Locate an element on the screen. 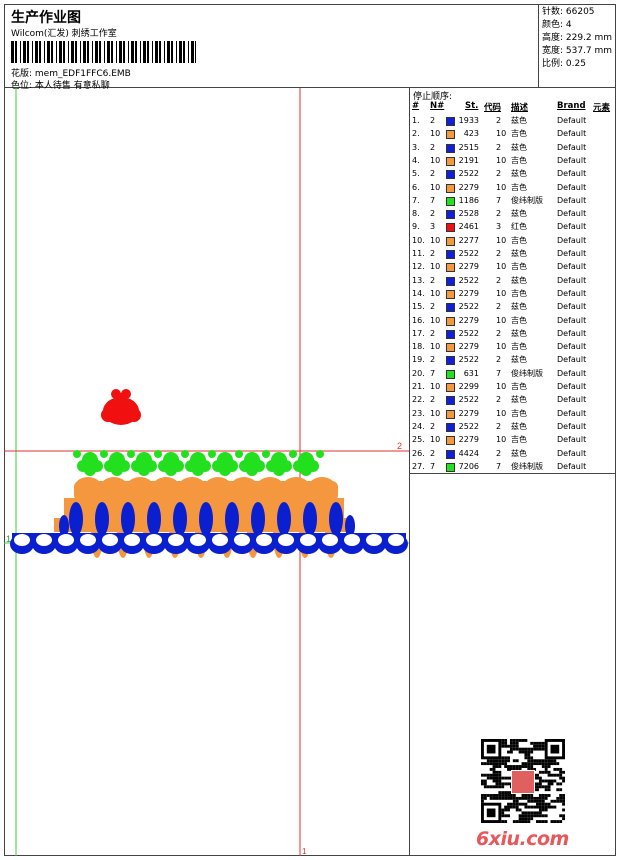  sequence-stitches: 4424 is located at coordinates (468, 453).